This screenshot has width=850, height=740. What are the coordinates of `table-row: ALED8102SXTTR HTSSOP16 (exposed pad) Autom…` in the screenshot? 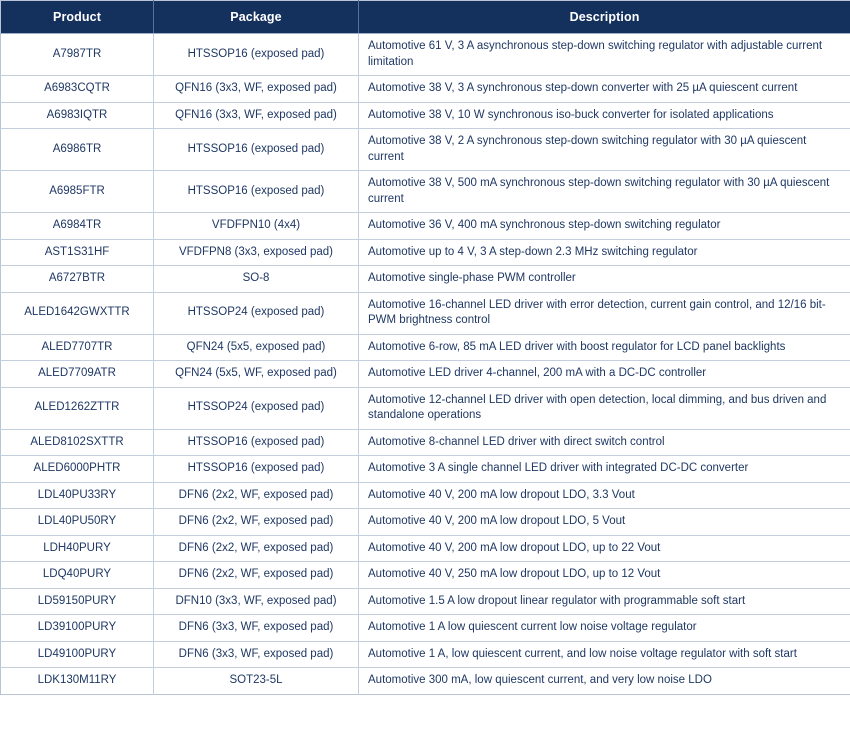 It's located at (425, 442).